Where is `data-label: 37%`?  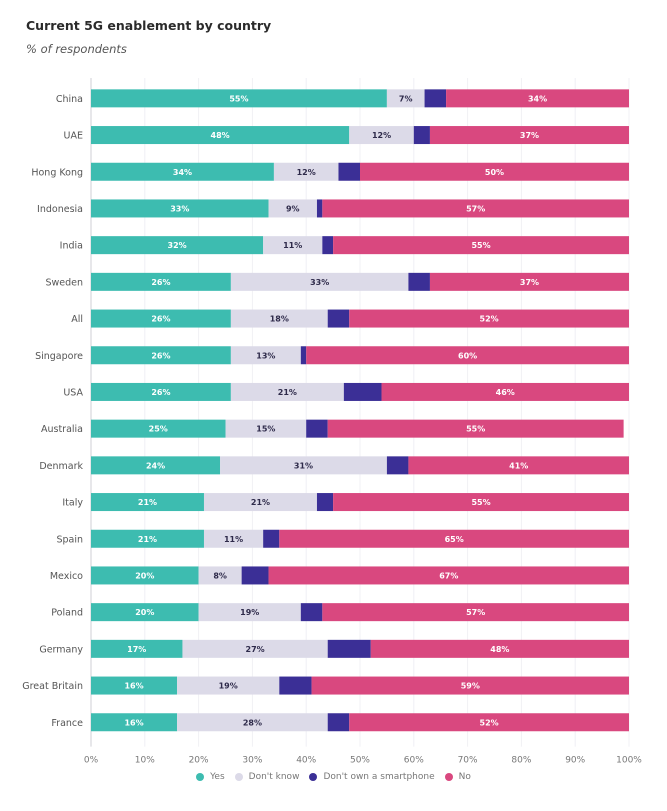 data-label: 37% is located at coordinates (529, 135).